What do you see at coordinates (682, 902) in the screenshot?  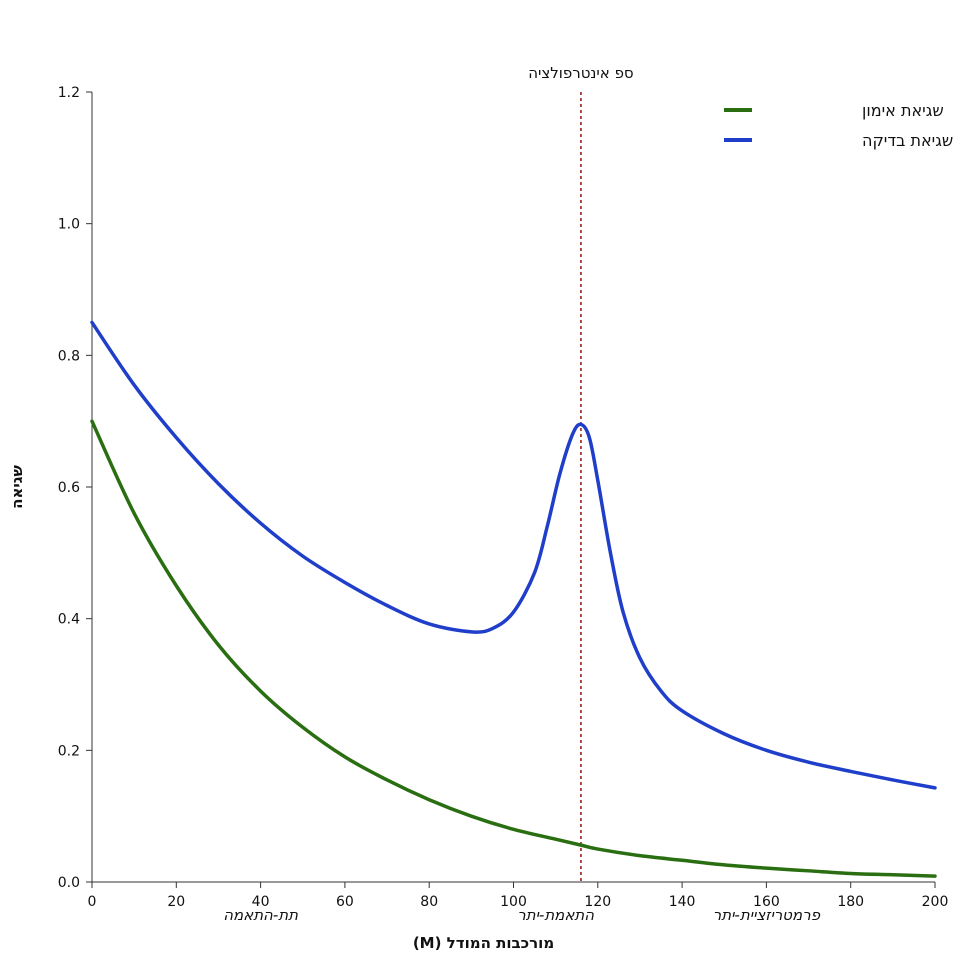 I see `x-tick-label: 140` at bounding box center [682, 902].